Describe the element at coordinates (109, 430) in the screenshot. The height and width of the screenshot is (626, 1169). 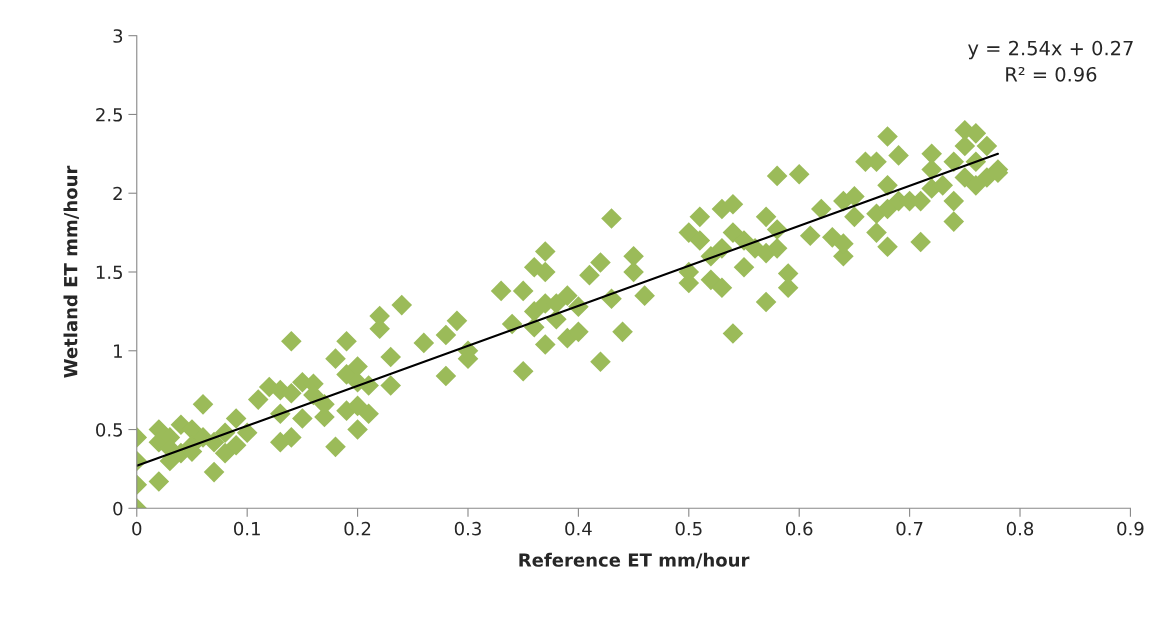
I see `y-tick-label: 0.5` at that location.